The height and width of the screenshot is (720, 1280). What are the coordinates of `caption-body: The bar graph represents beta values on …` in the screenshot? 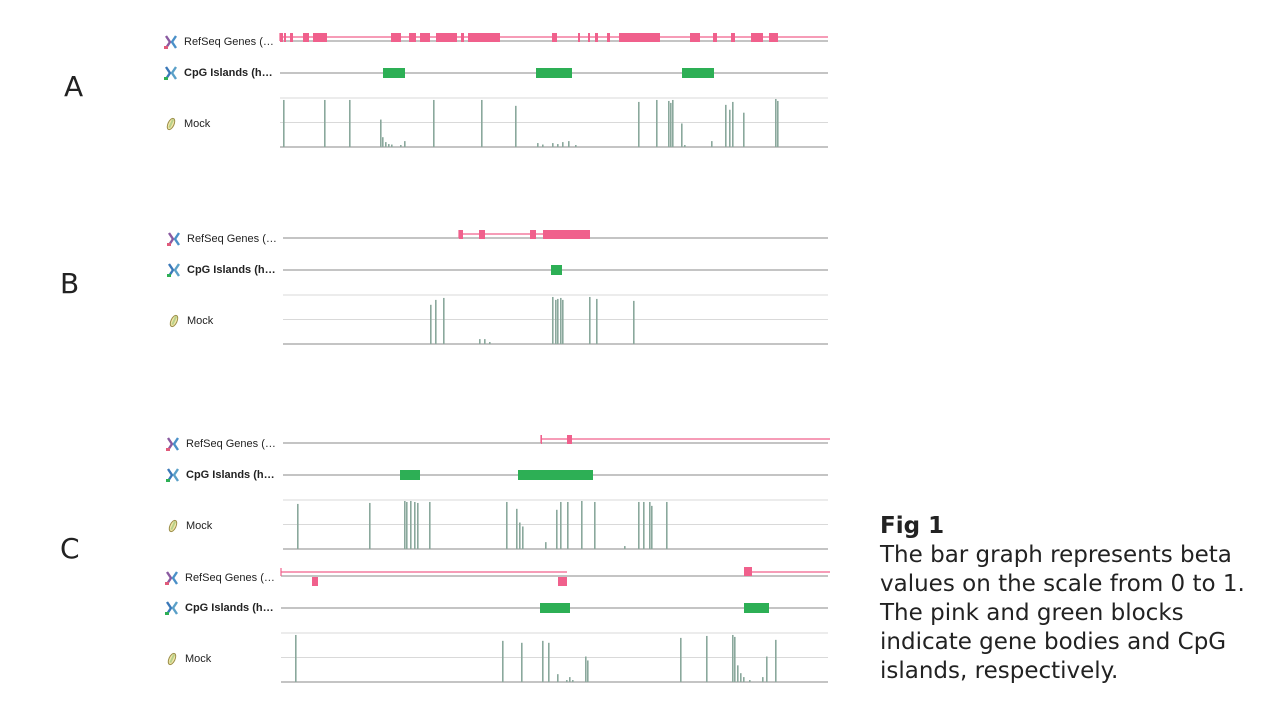 It's located at (1062, 613).